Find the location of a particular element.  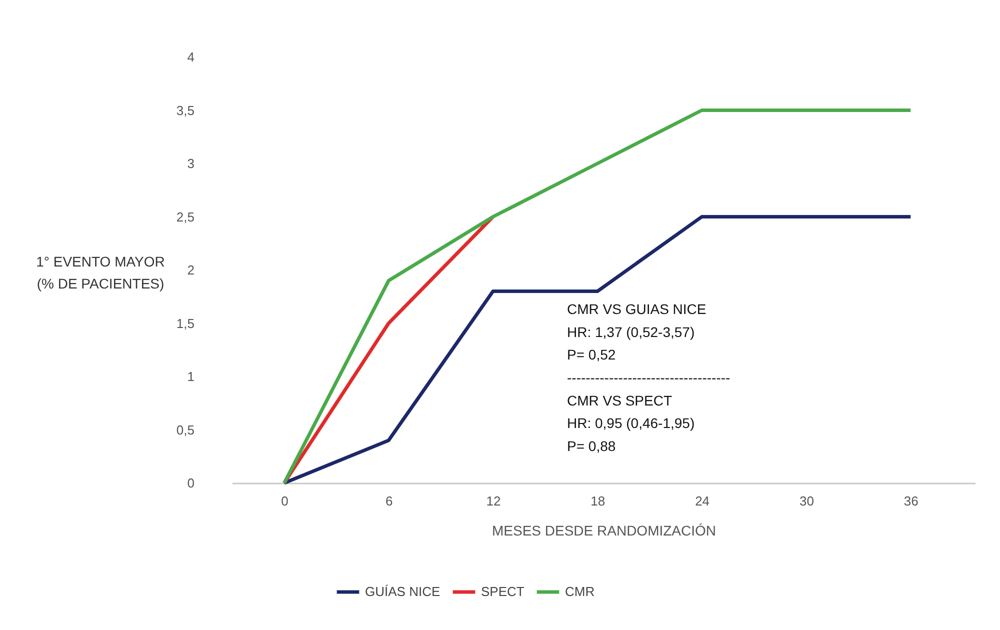

x-tick-label: 18 is located at coordinates (598, 501).